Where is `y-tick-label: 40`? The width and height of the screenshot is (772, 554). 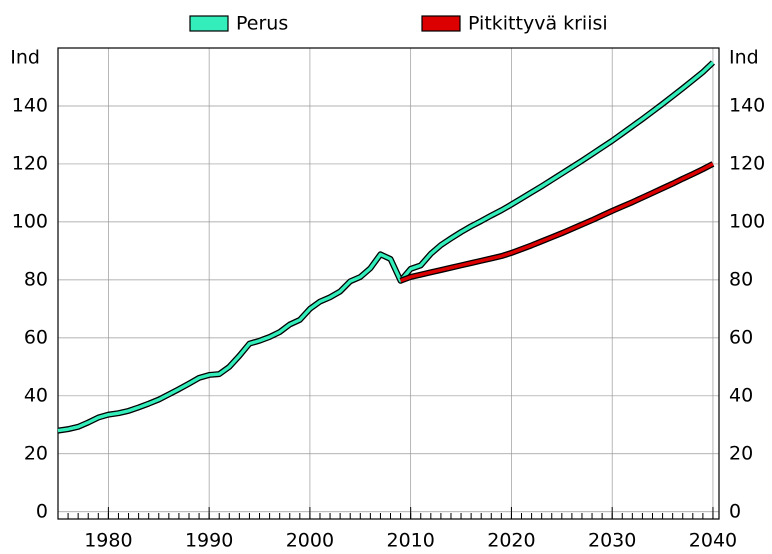
y-tick-label: 40 is located at coordinates (36, 395).